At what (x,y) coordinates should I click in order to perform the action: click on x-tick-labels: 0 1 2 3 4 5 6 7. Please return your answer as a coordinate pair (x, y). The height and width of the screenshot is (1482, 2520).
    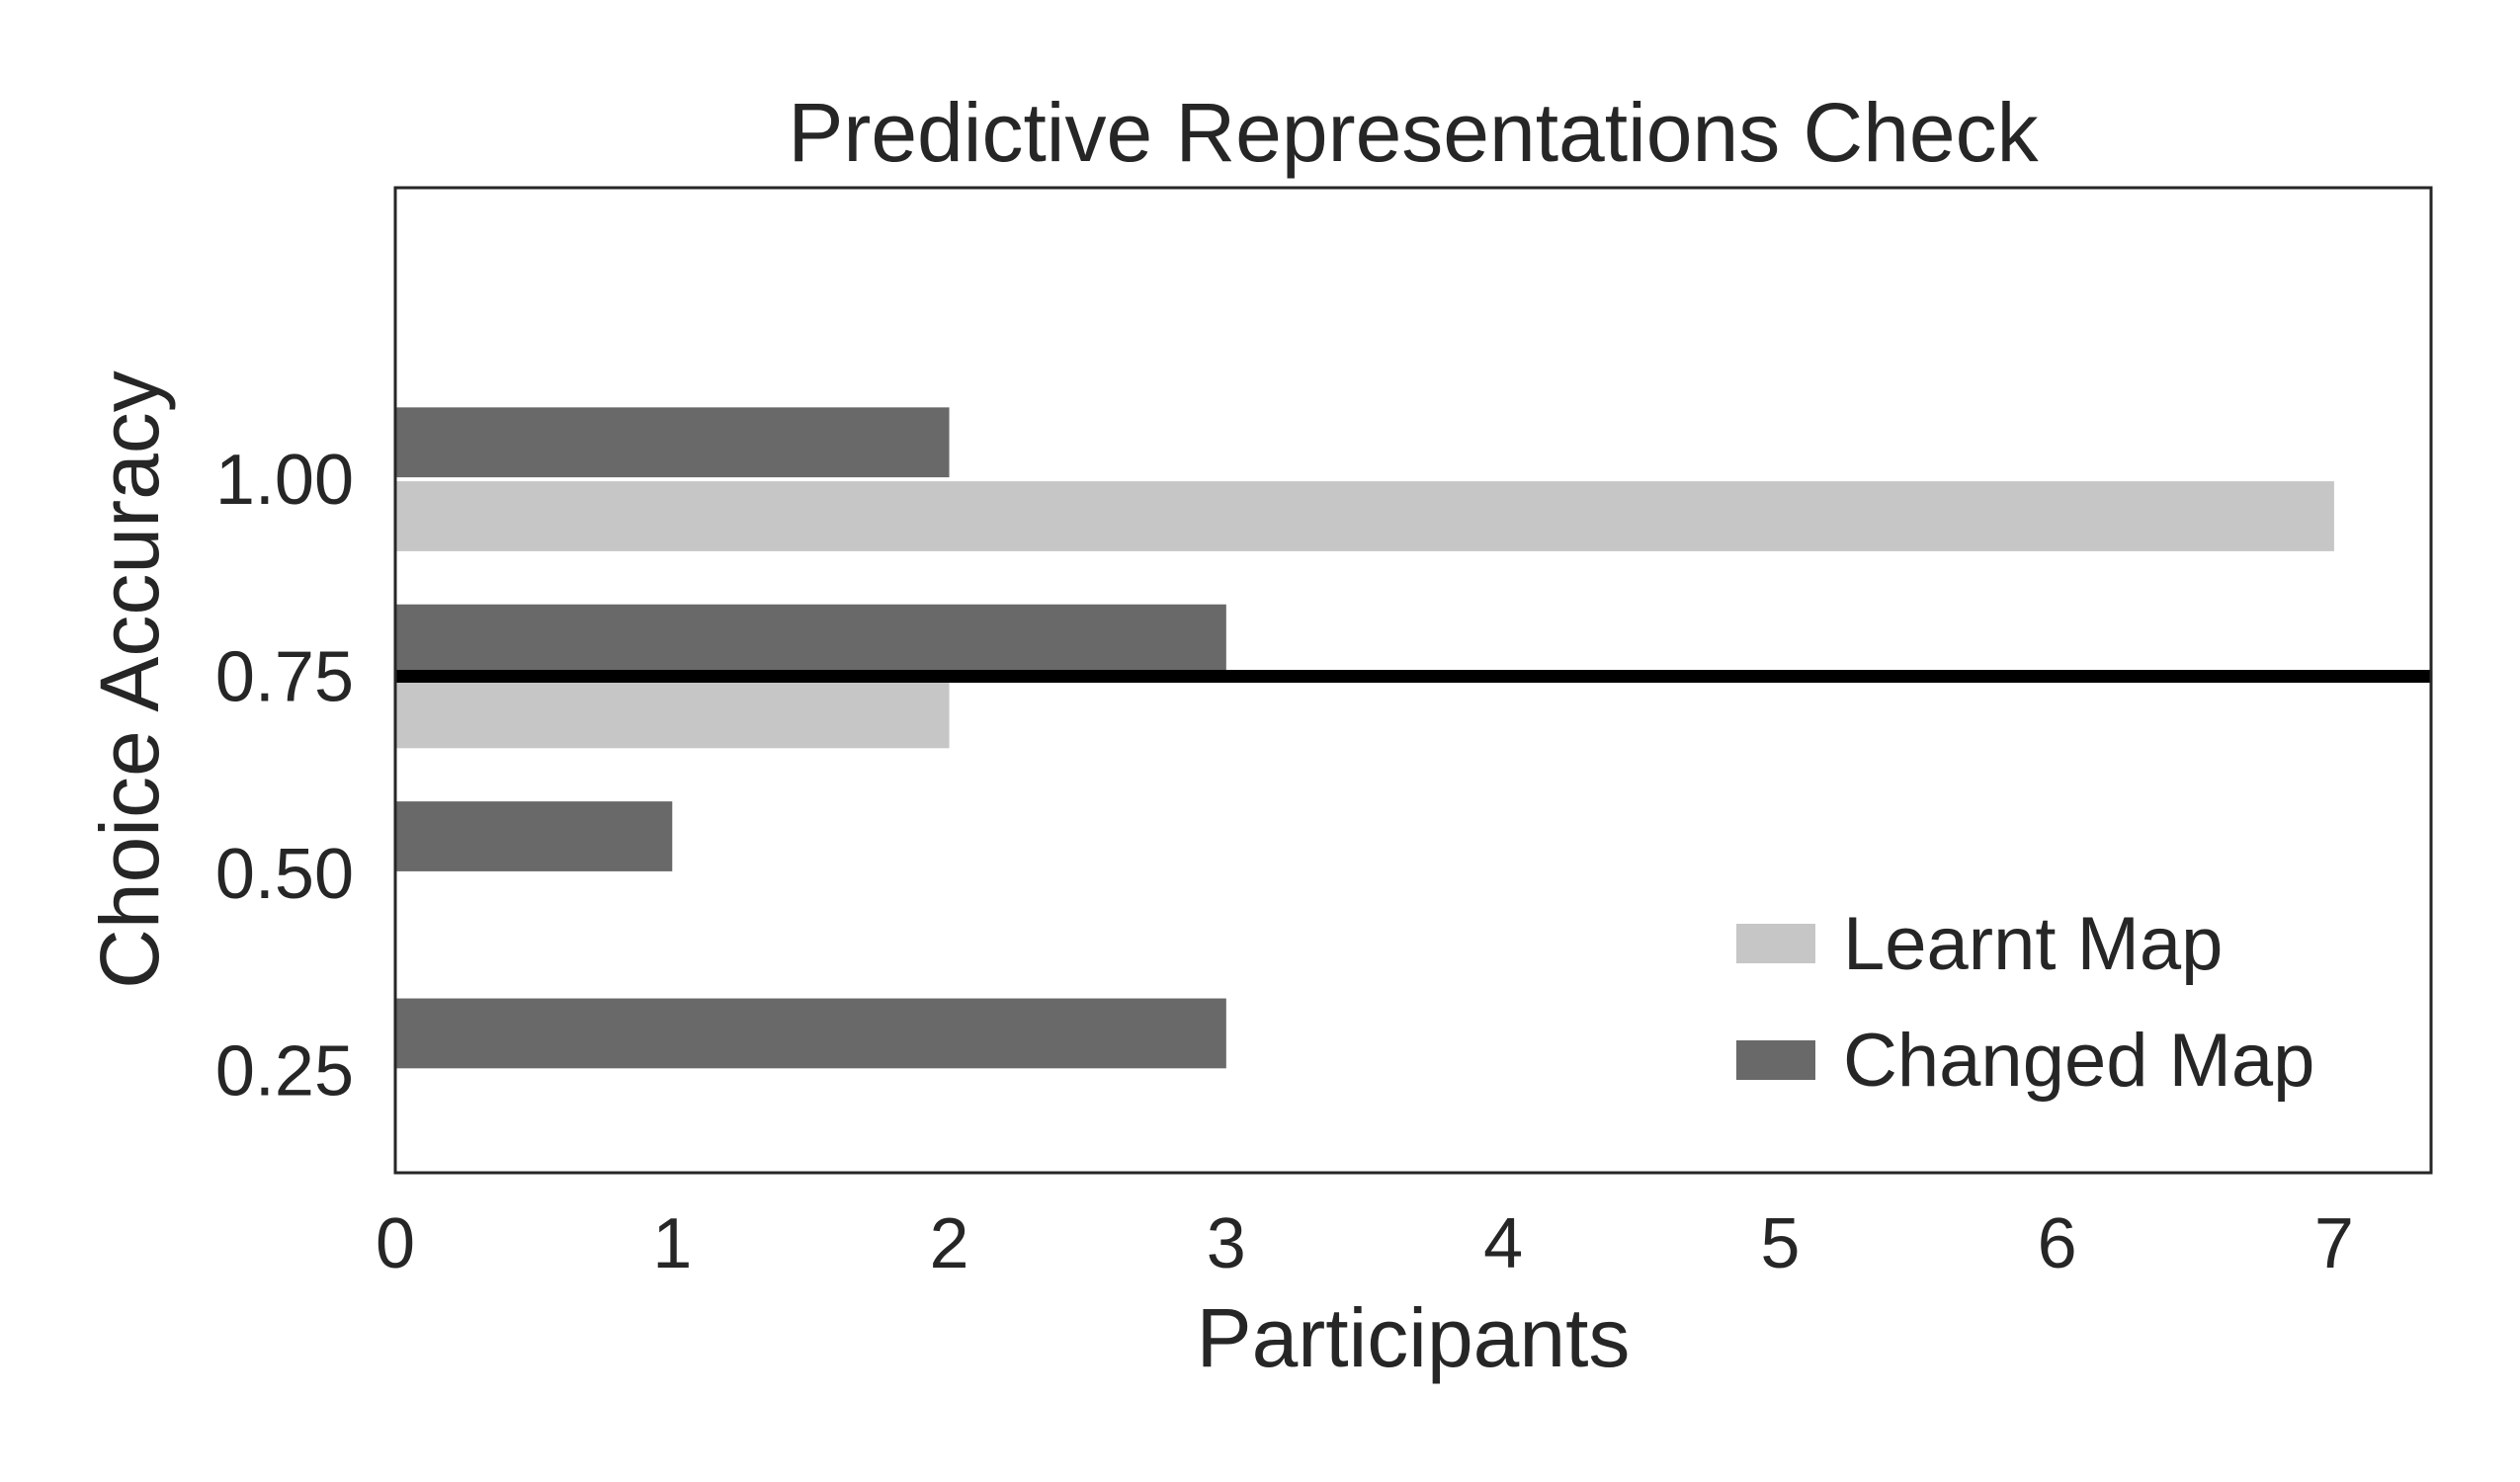
    Looking at the image, I should click on (1365, 1243).